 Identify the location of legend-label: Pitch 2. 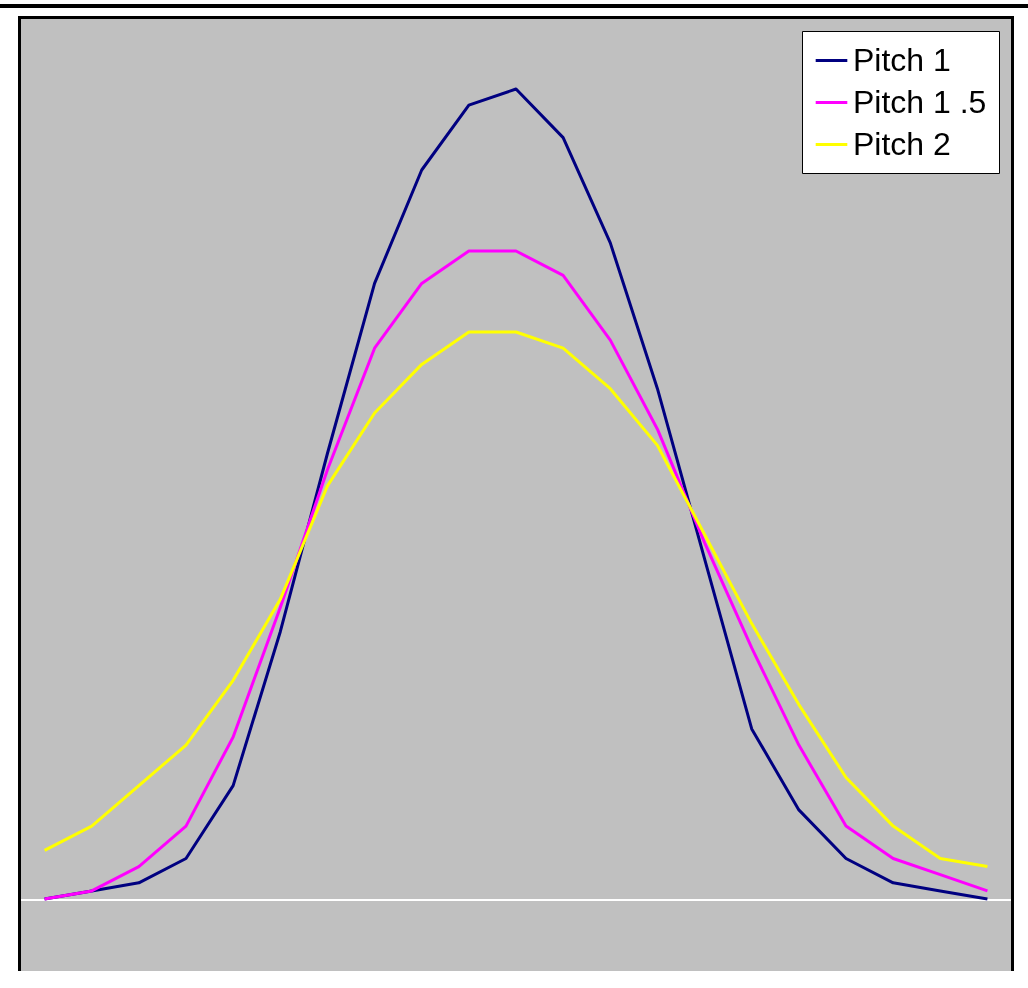
(902, 143).